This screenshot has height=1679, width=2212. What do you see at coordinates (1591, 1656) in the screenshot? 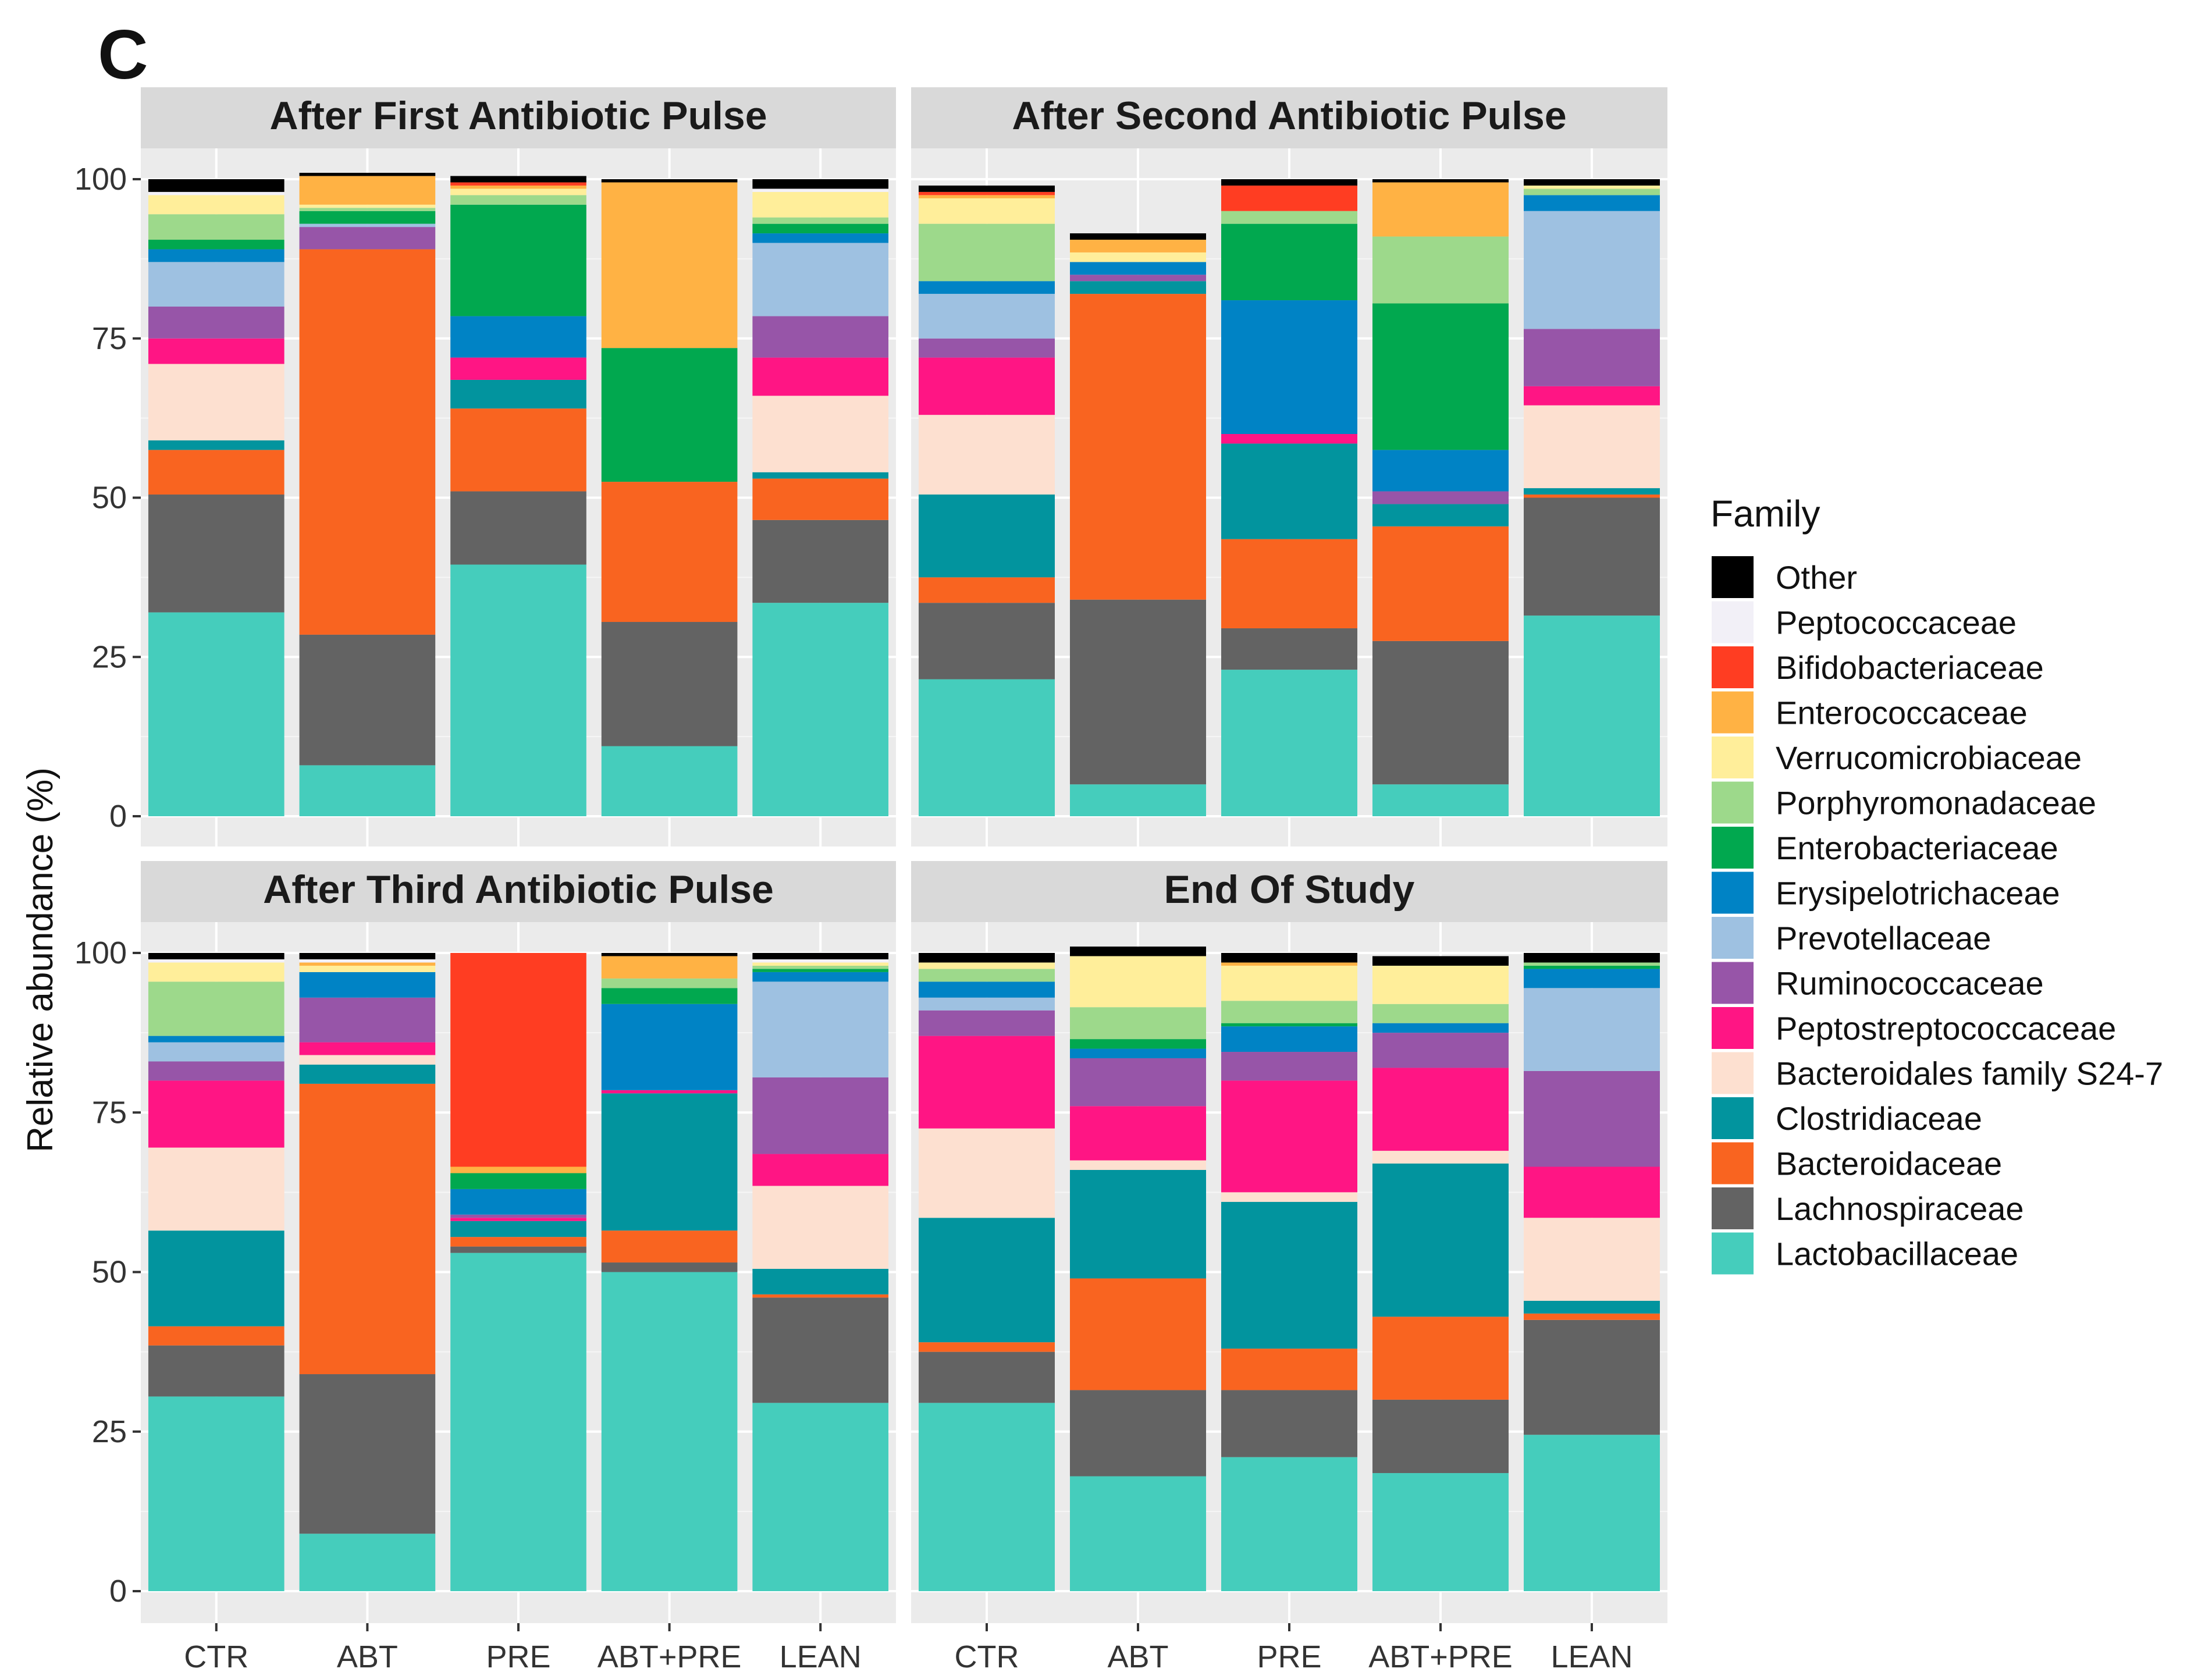
I see `x-tick-label: LEAN` at bounding box center [1591, 1656].